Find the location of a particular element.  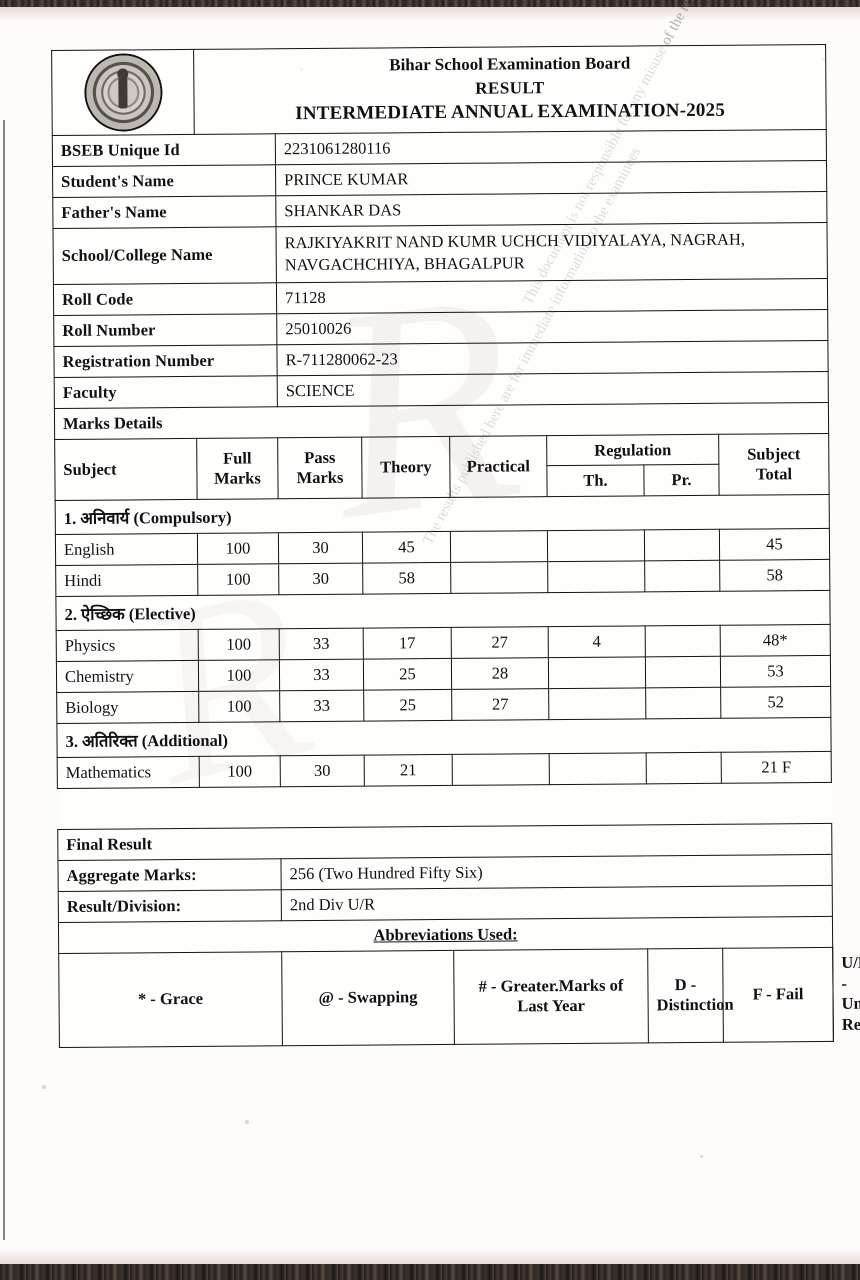

field-value: 71128 is located at coordinates (552, 295).